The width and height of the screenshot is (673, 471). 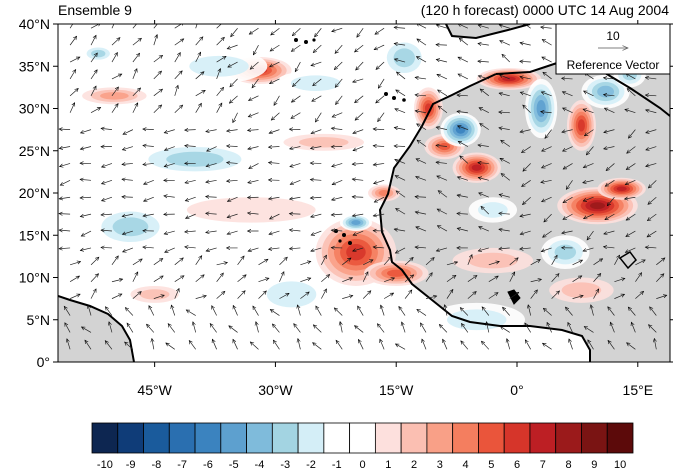 I want to click on lon-tick-label: 0°, so click(x=516, y=390).